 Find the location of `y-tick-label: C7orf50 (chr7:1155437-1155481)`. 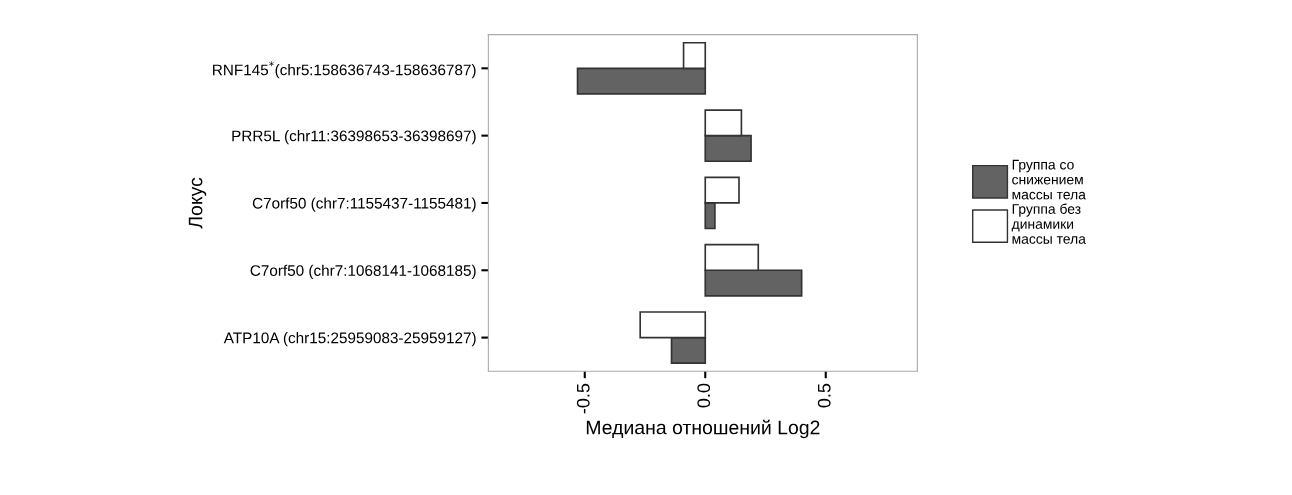

y-tick-label: C7orf50 (chr7:1155437-1155481) is located at coordinates (364, 204).